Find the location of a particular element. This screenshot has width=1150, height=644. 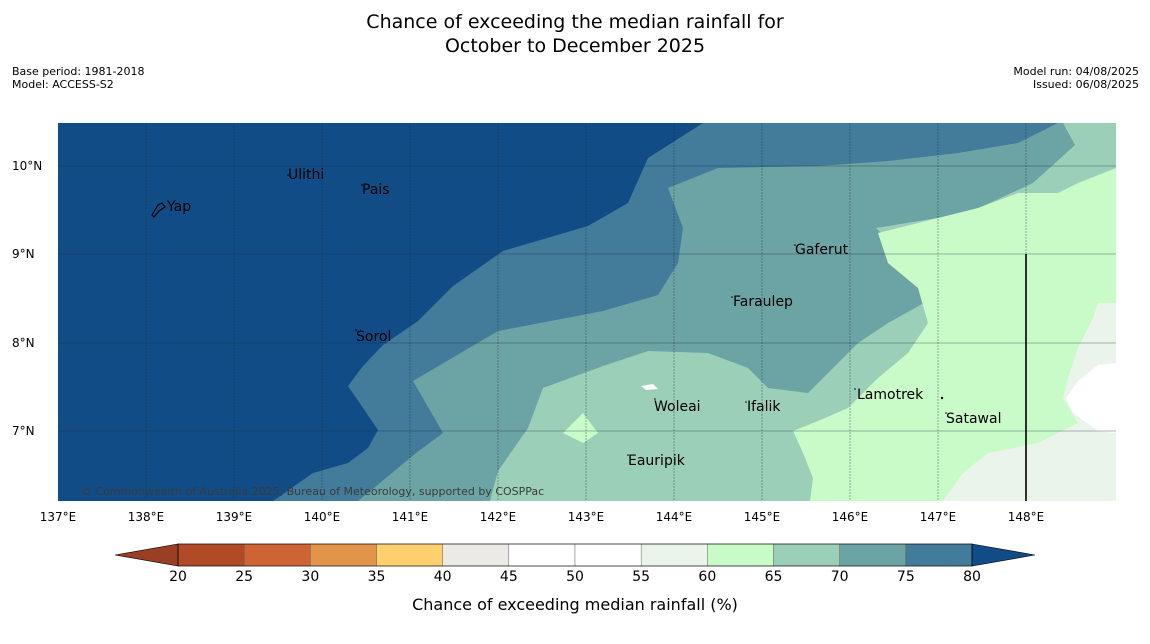

lon-label-148e: 148°E is located at coordinates (1026, 517).